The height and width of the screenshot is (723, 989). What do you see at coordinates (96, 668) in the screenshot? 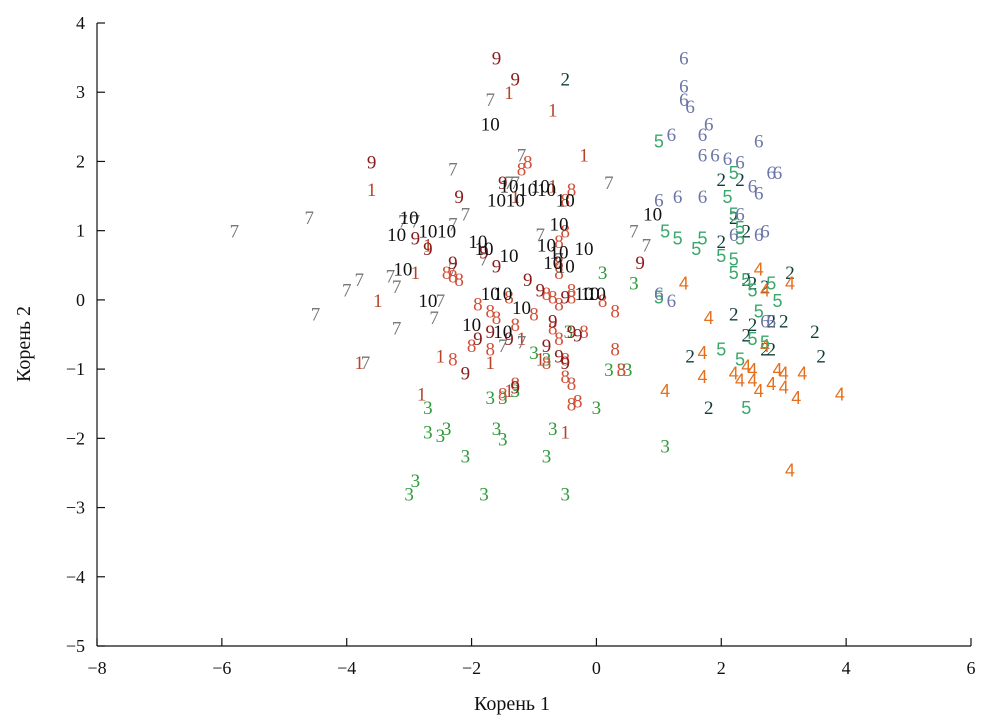
I see `x-tick-label: −8` at bounding box center [96, 668].